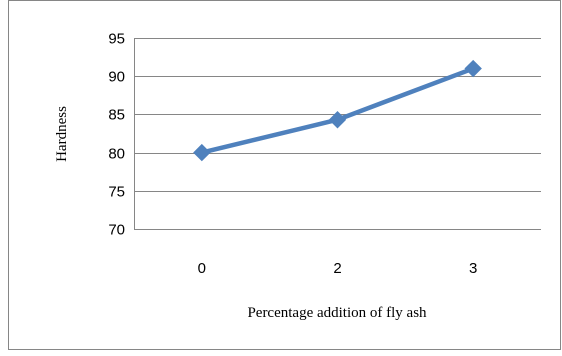  I want to click on y-tick-label: 90, so click(116, 77).